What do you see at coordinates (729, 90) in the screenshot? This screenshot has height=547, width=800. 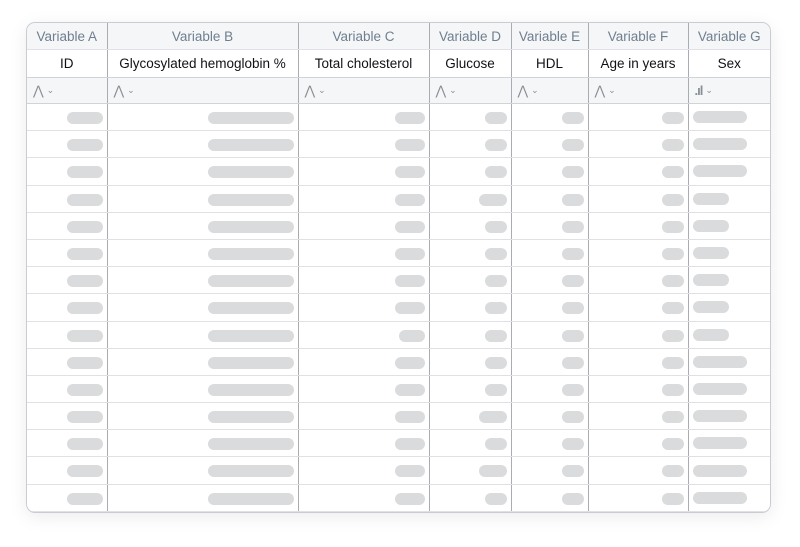 I see `type-selector: .ıl ⌄` at bounding box center [729, 90].